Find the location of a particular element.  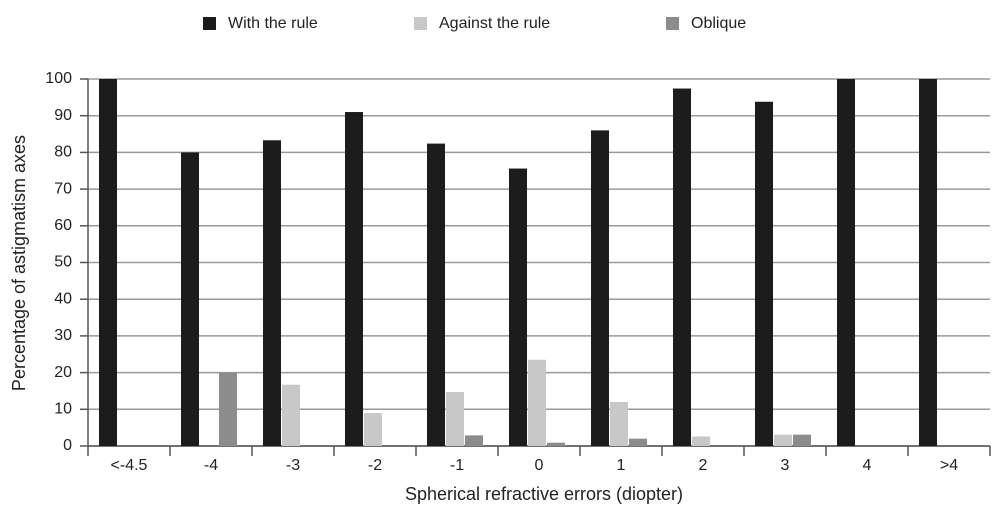

y-tick-label: 50 is located at coordinates (63, 262).